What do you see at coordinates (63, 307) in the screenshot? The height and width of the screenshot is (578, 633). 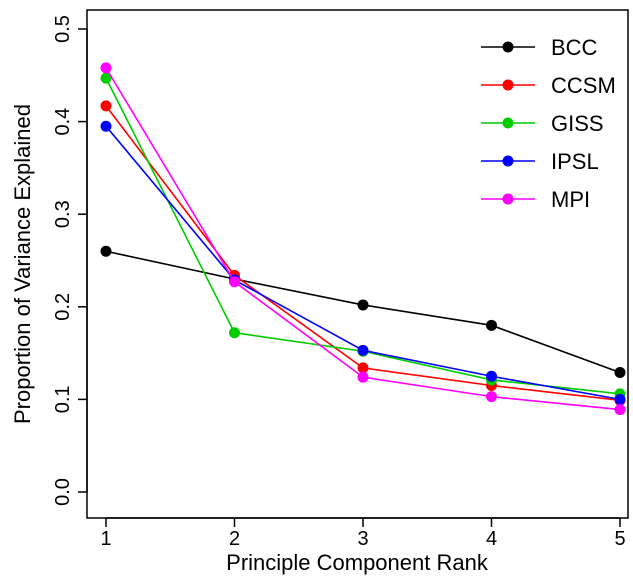 I see `y-tick-label: 0.2` at bounding box center [63, 307].